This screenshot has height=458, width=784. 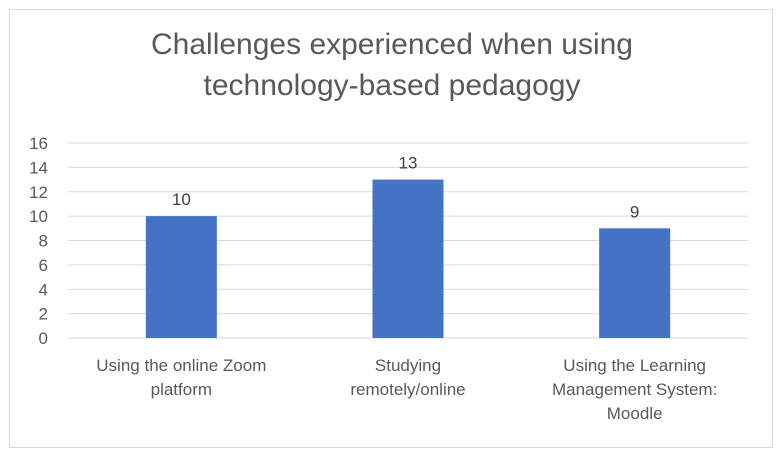 I want to click on category-label-line: Management System:, so click(x=634, y=389).